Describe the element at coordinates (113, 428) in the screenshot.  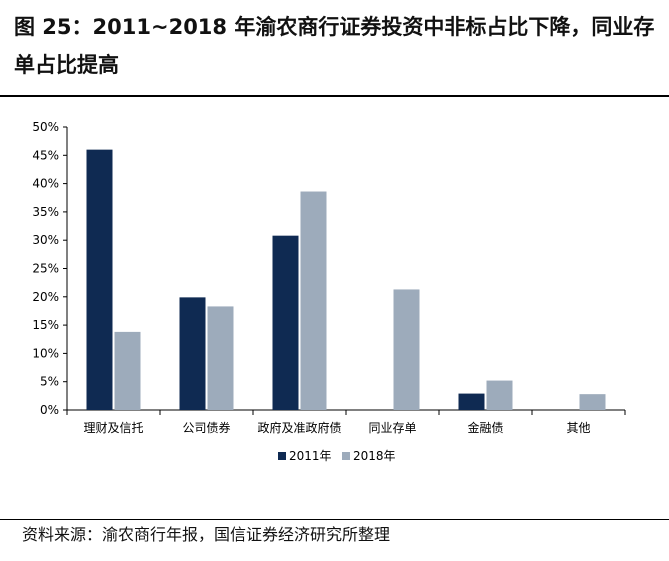
I see `x-tick-label: 理财及信托` at that location.